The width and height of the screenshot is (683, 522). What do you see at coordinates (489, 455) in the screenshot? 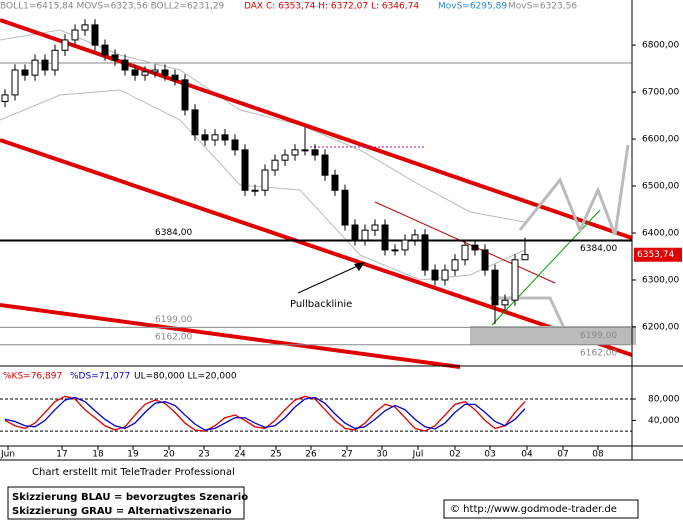
I see `x-tick-label: 03` at bounding box center [489, 455].